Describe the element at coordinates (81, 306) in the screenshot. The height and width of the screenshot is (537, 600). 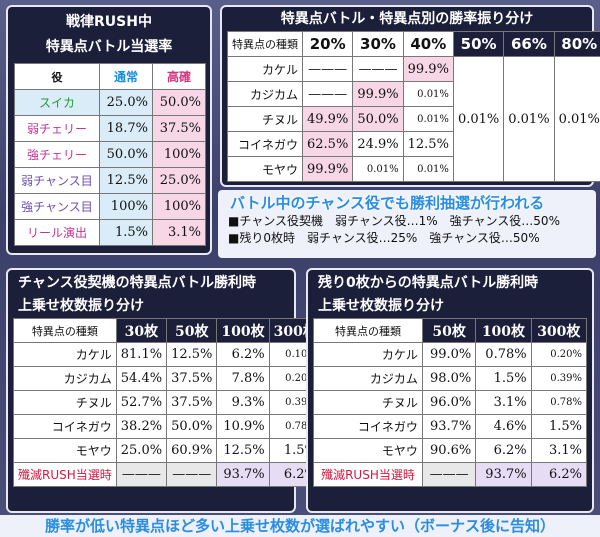
I see `panel3-title-line2: 上乗せ枚数振り分け` at that location.